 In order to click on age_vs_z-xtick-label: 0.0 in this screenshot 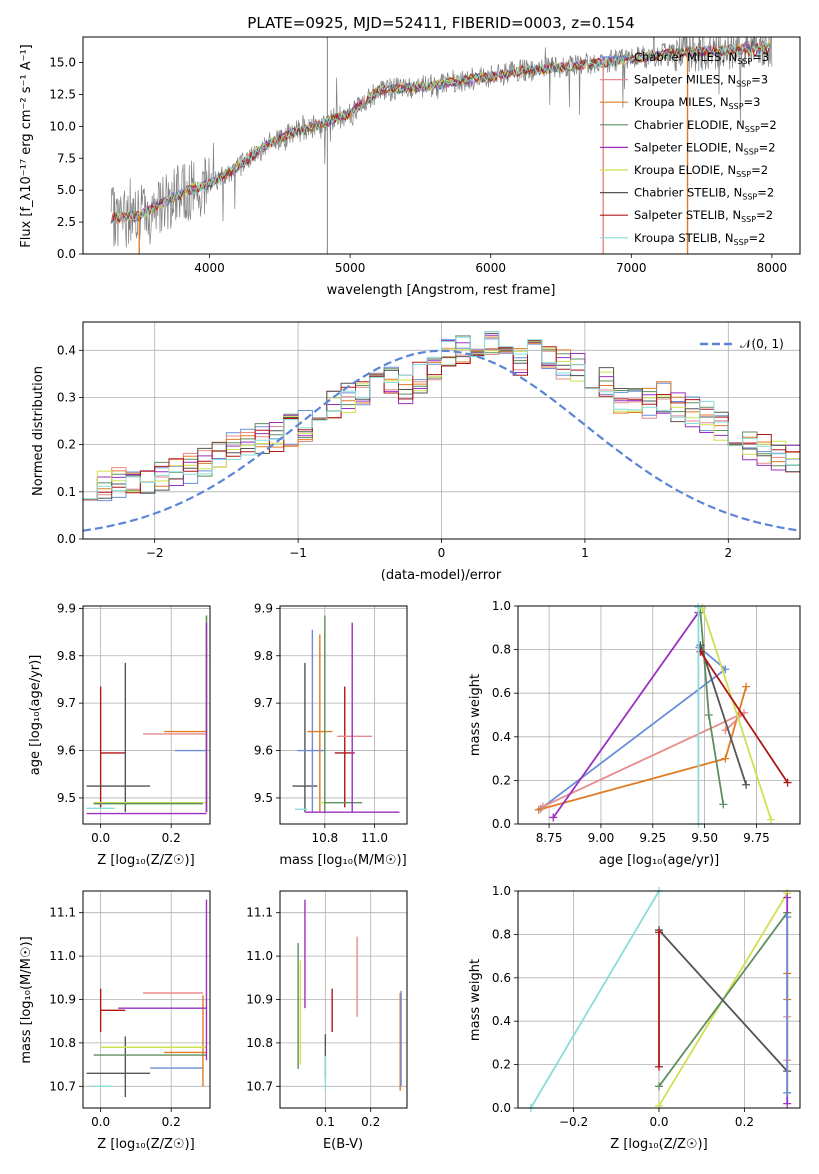, I will do `click(100, 838)`.